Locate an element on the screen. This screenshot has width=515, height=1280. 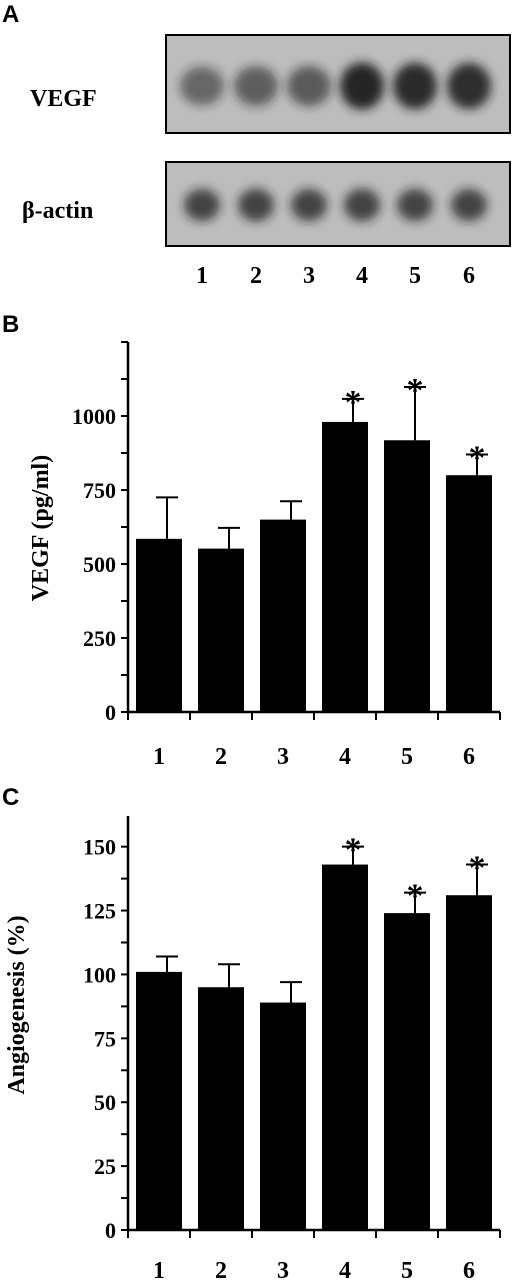
panel-c-y-tick-label: 0 is located at coordinates (110, 1230).